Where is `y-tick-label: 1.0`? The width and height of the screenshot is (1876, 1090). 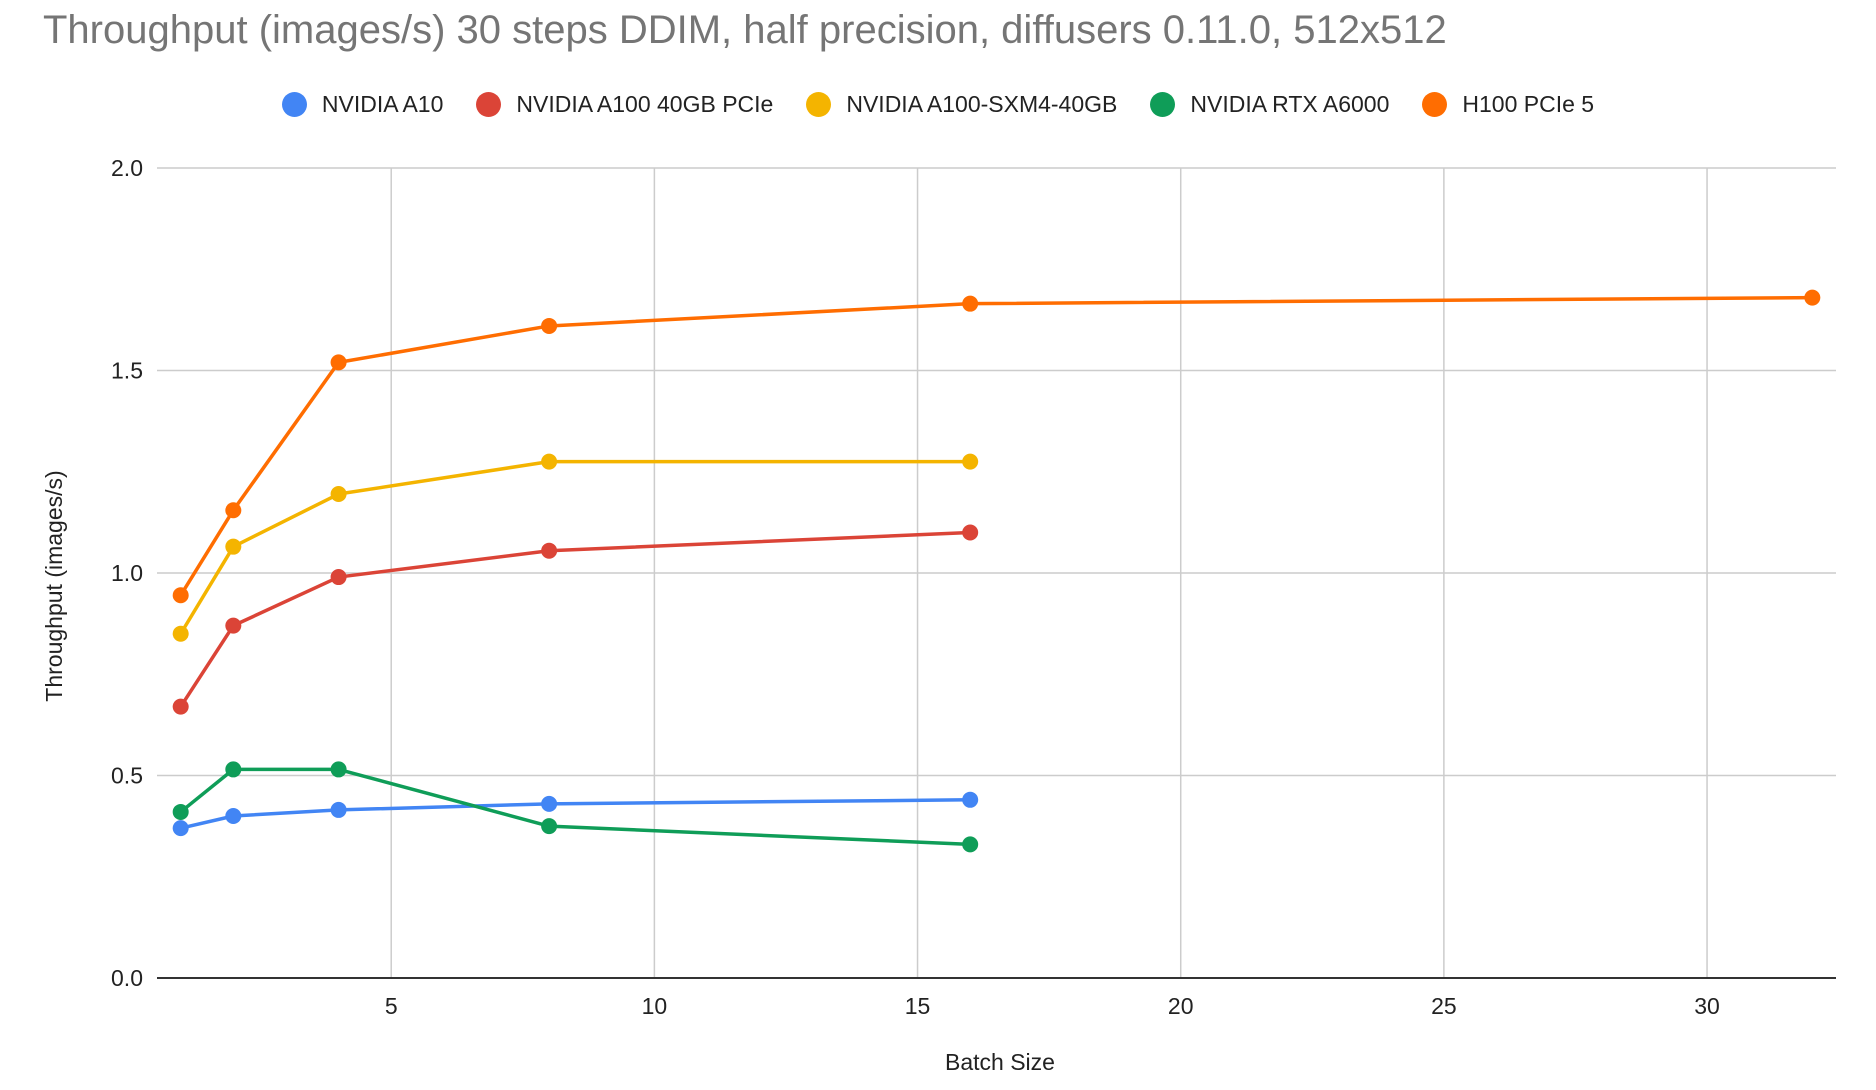 y-tick-label: 1.0 is located at coordinates (127, 573).